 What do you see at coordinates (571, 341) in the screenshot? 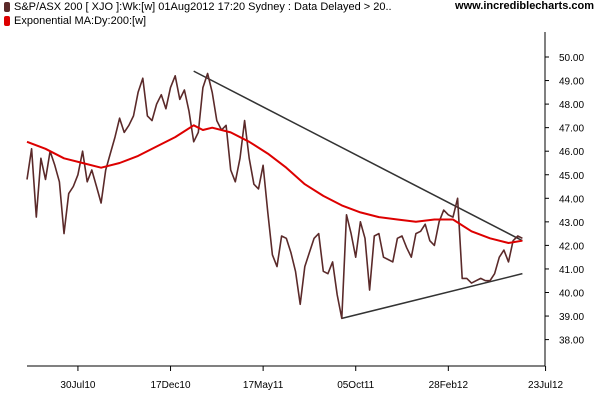
I see `y-tick-label: 38.00` at bounding box center [571, 341].